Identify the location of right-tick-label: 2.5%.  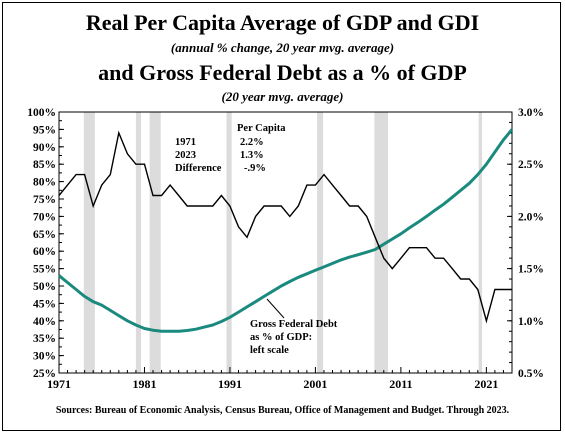
(531, 165).